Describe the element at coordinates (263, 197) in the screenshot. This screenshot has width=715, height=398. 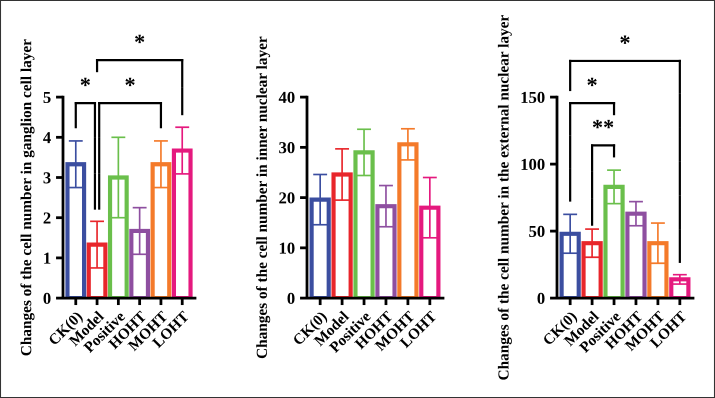
I see `y-axis-title: Changes of the cell number in inner nuclear layer` at that location.